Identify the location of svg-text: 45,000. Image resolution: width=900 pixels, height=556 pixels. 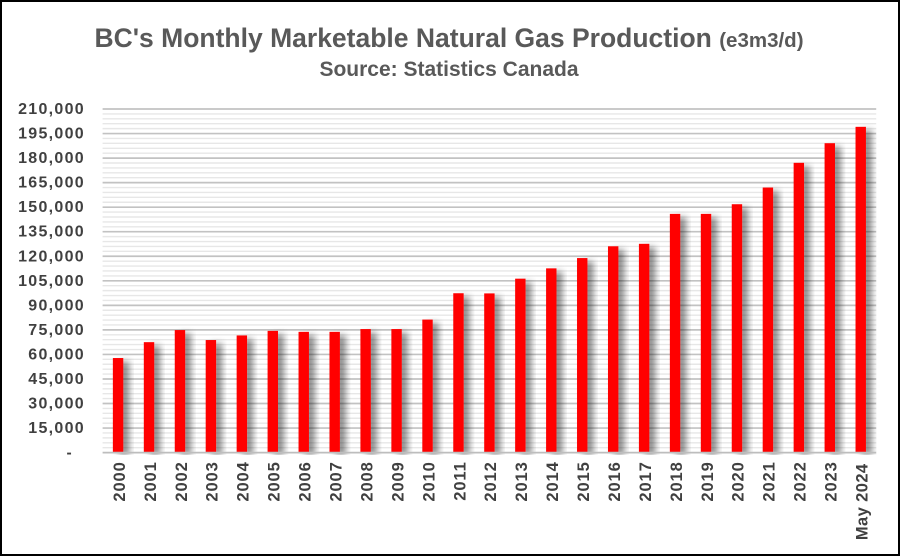
(56, 379).